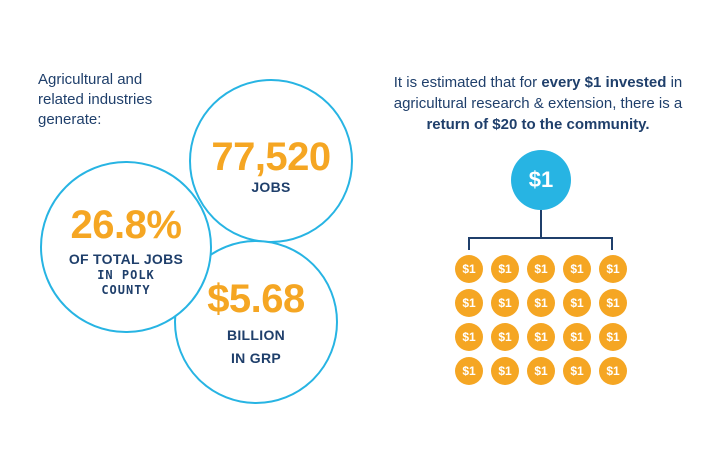 The width and height of the screenshot is (728, 467). I want to click on grp-stat-circle: $5.68 BILLION IN GRP, so click(256, 322).